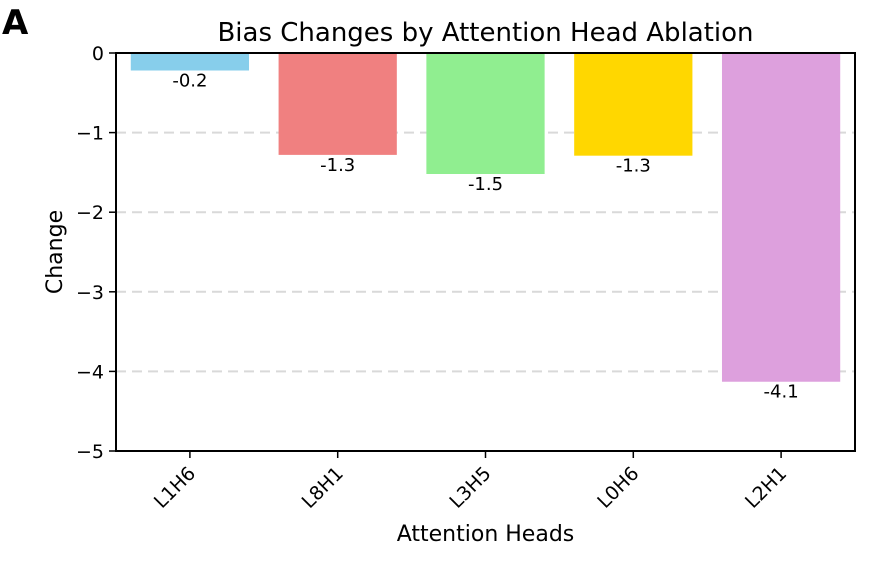 This screenshot has width=870, height=561. I want to click on panel-label: A, so click(15, 23).